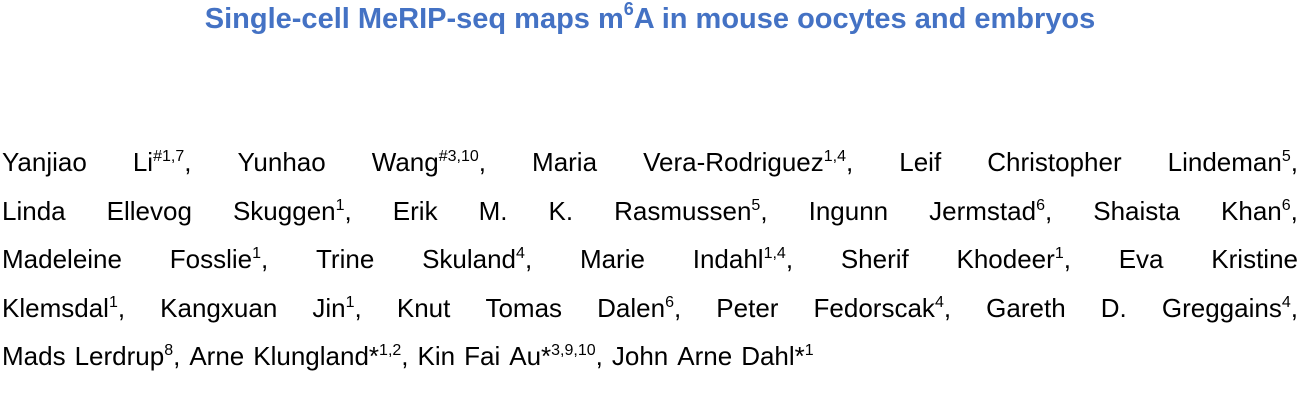 The height and width of the screenshot is (406, 1300). What do you see at coordinates (149, 211) in the screenshot?
I see `author-name-part: Ellevog` at bounding box center [149, 211].